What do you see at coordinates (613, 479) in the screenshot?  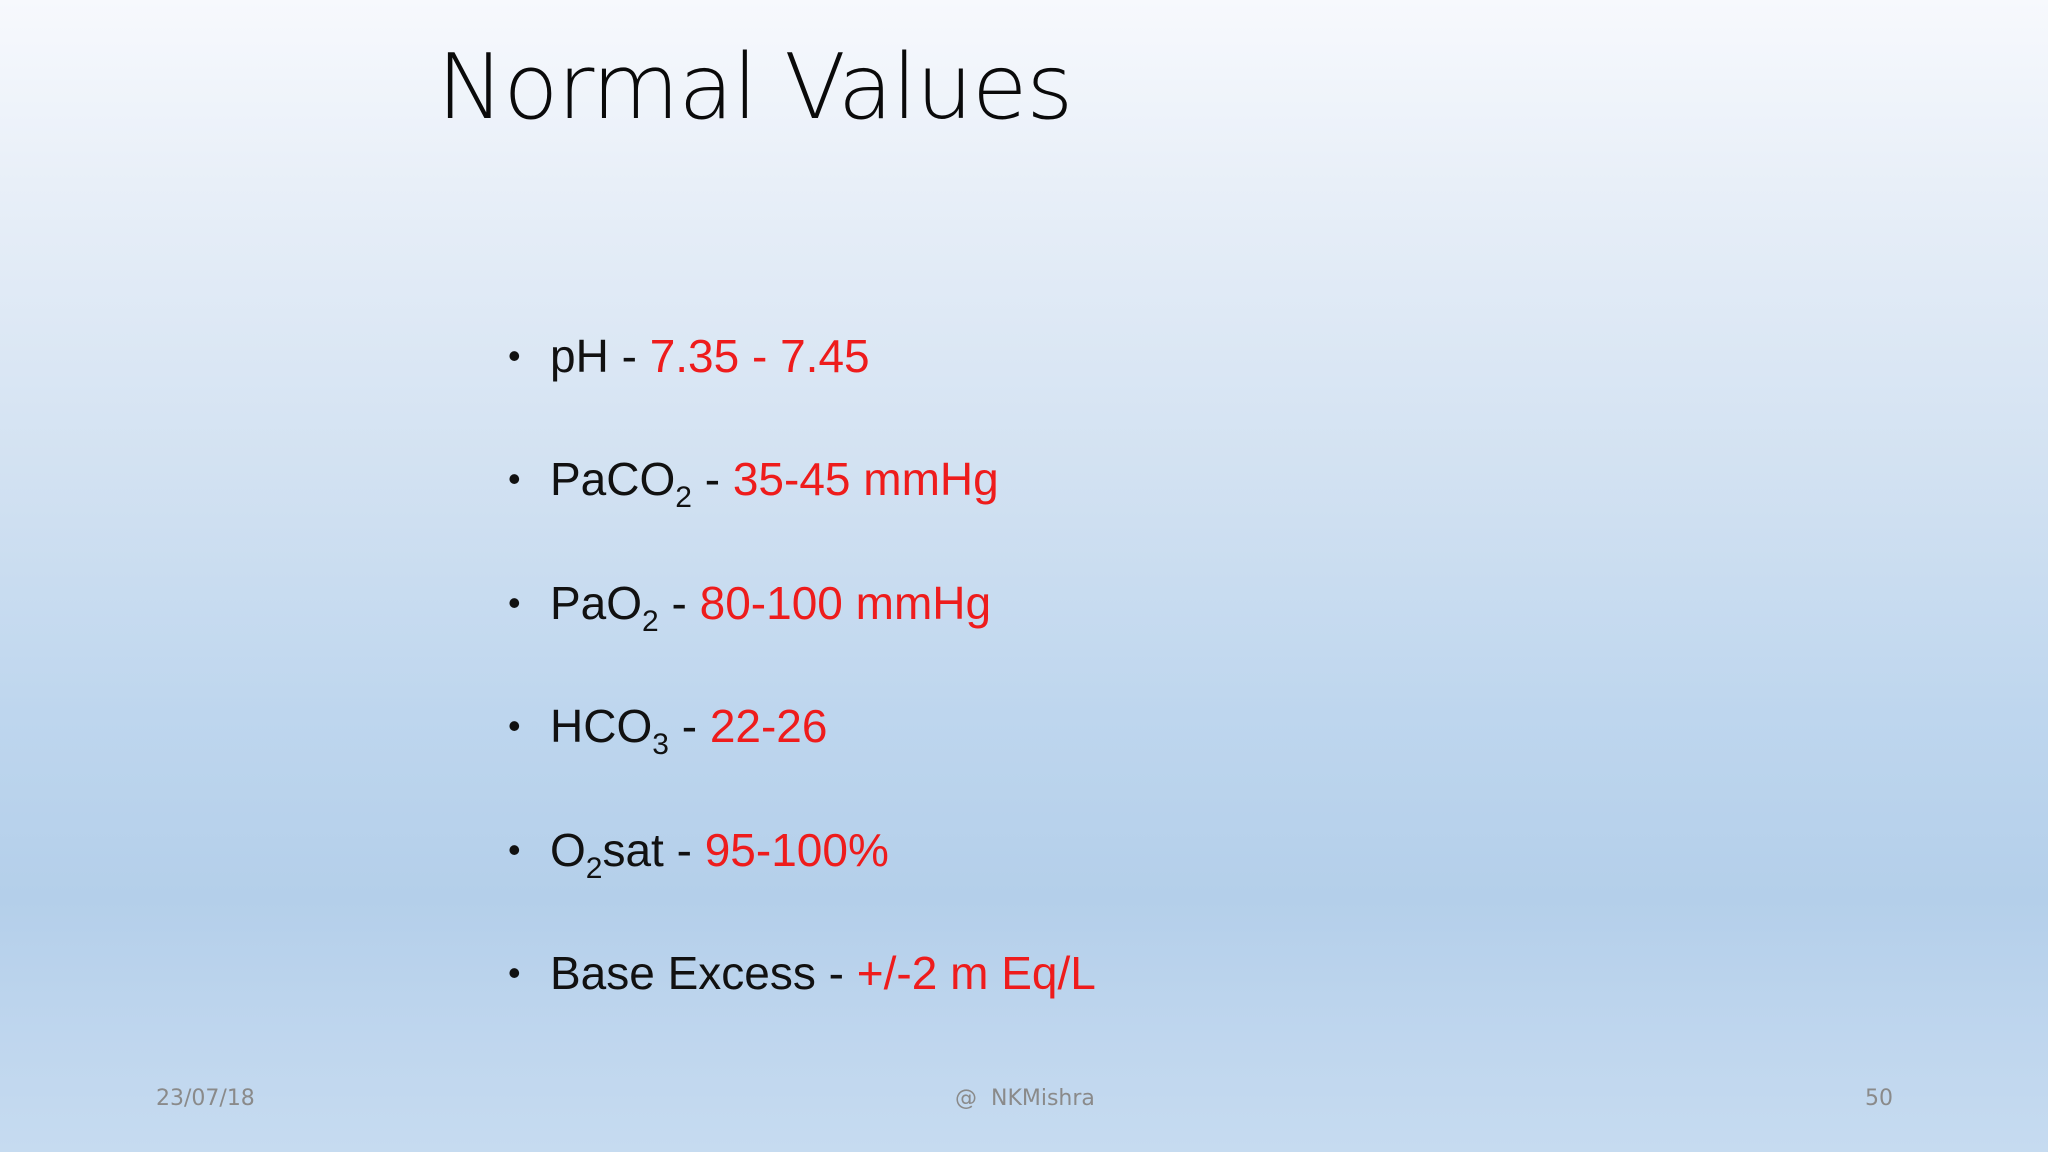 I see `item-label: PaCO` at bounding box center [613, 479].